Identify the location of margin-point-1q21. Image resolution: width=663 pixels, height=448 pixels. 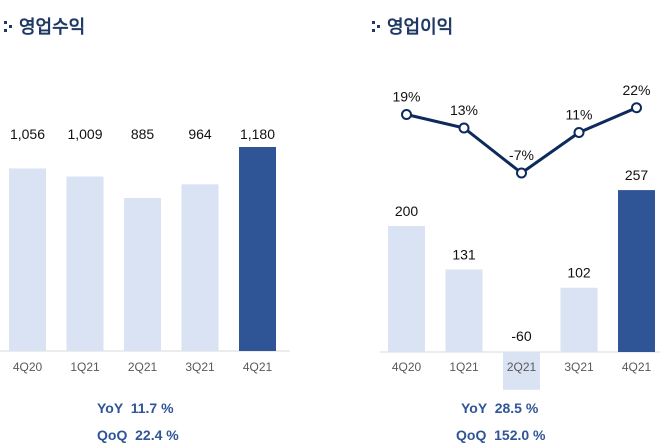
(464, 128).